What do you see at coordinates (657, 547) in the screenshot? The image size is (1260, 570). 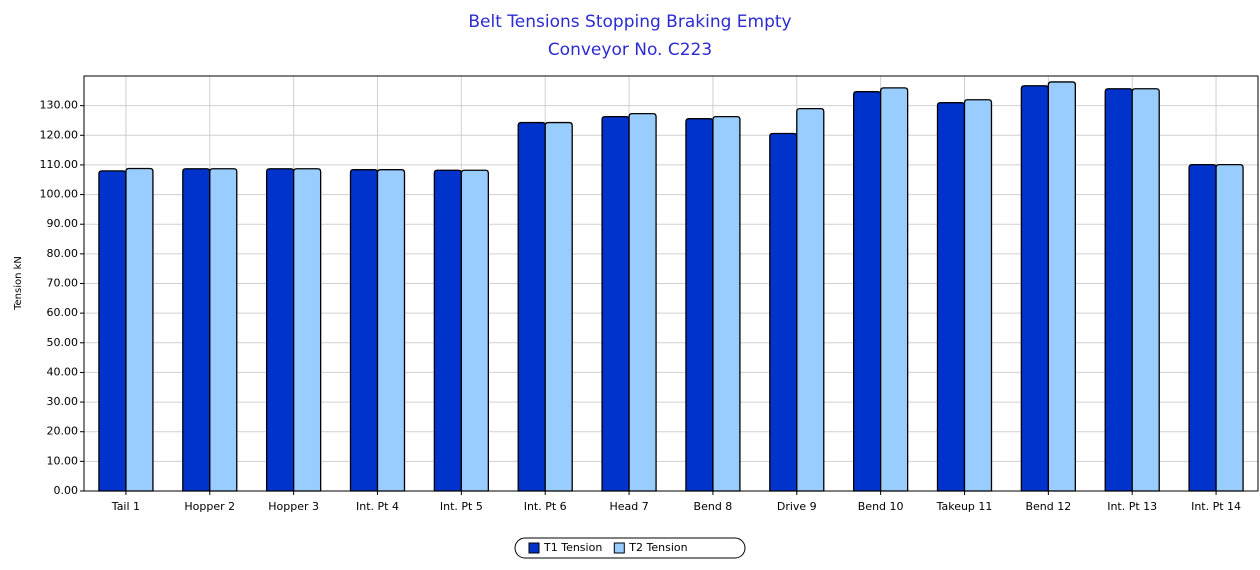 I see `legend-label: T2 Tension` at bounding box center [657, 547].